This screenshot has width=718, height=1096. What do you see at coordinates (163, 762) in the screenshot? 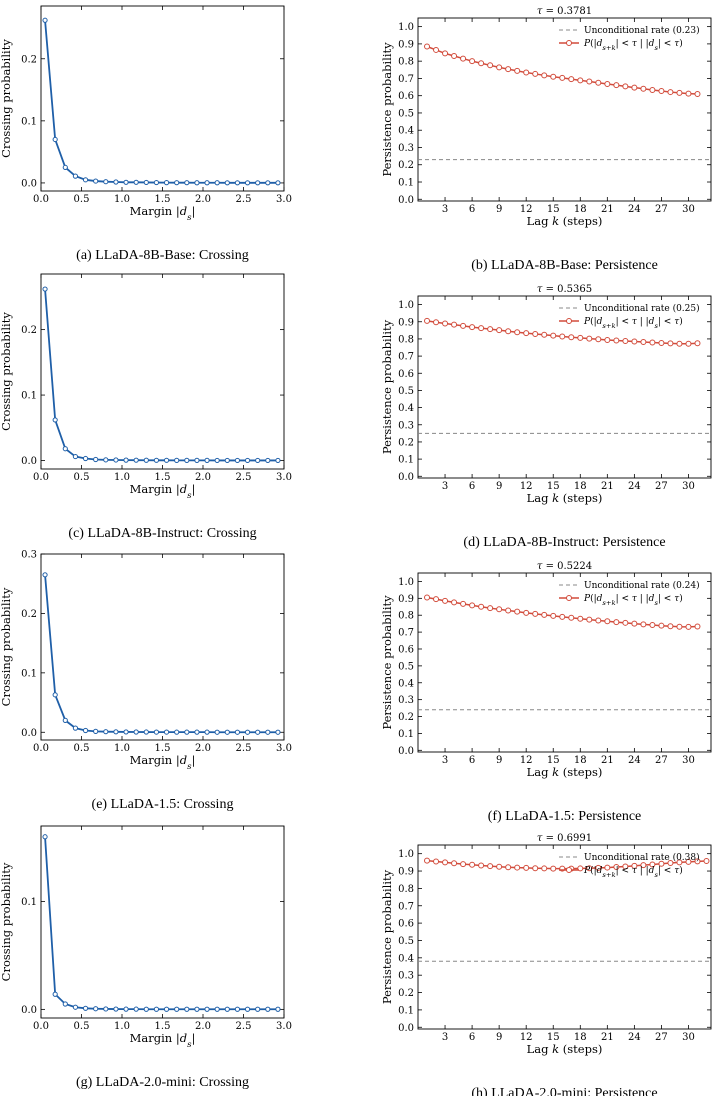
I see `x-axis-label: Margin |ds|` at bounding box center [163, 762].